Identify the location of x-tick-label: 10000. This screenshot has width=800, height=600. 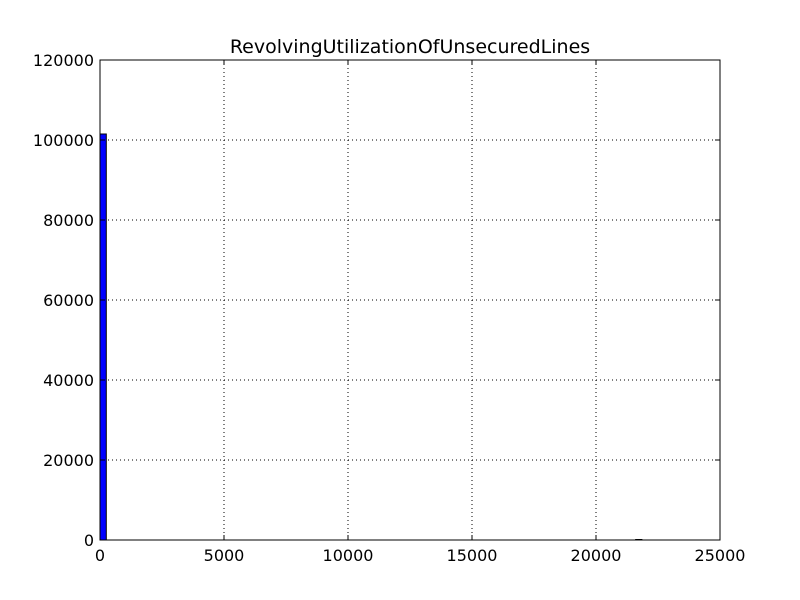
(348, 555).